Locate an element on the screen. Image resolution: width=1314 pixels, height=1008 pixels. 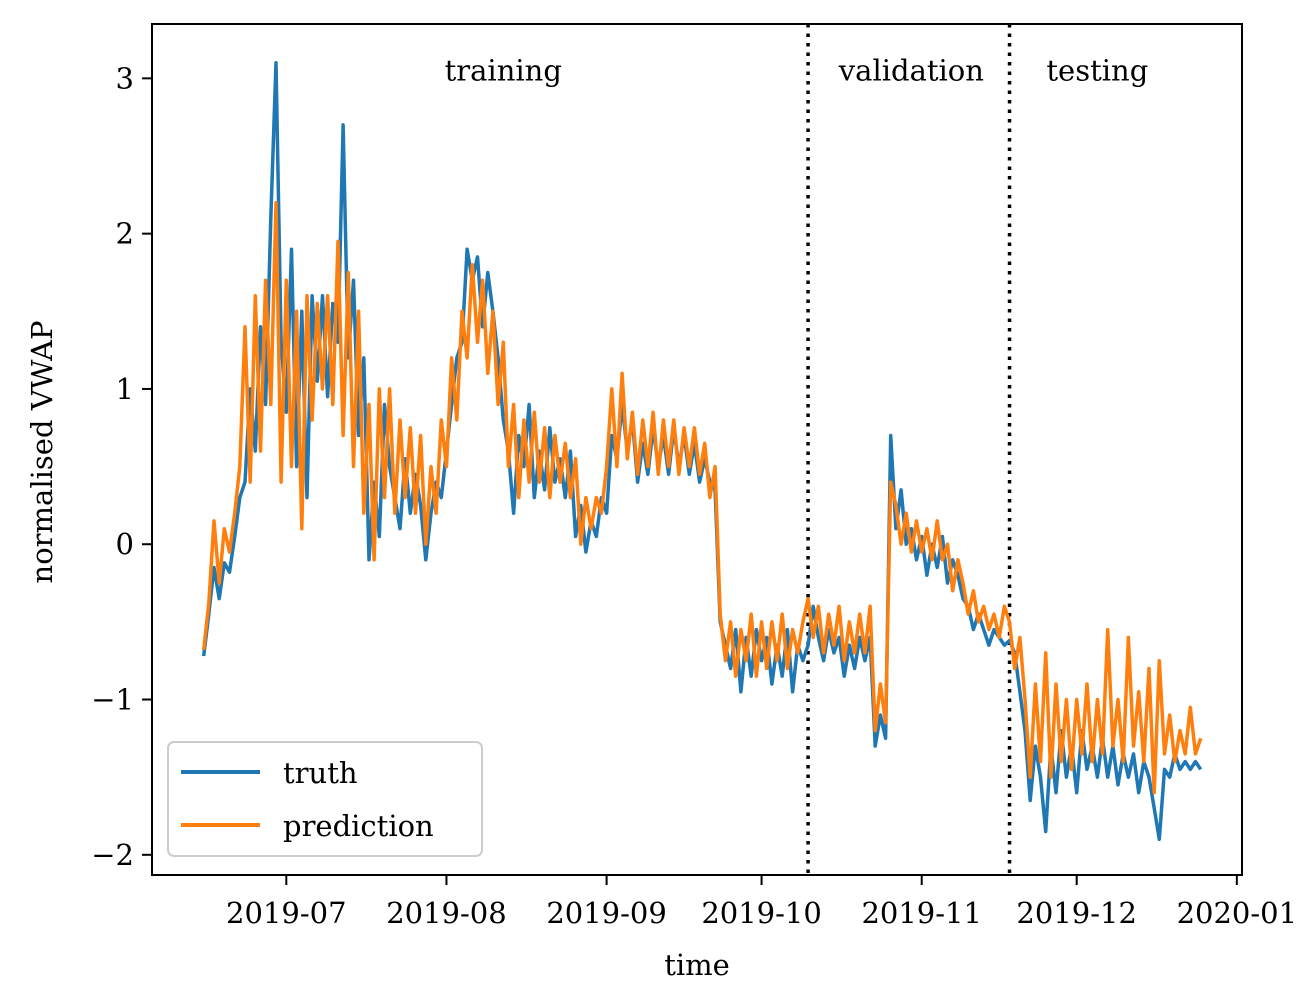
annotation-testing: testing is located at coordinates (1097, 71).